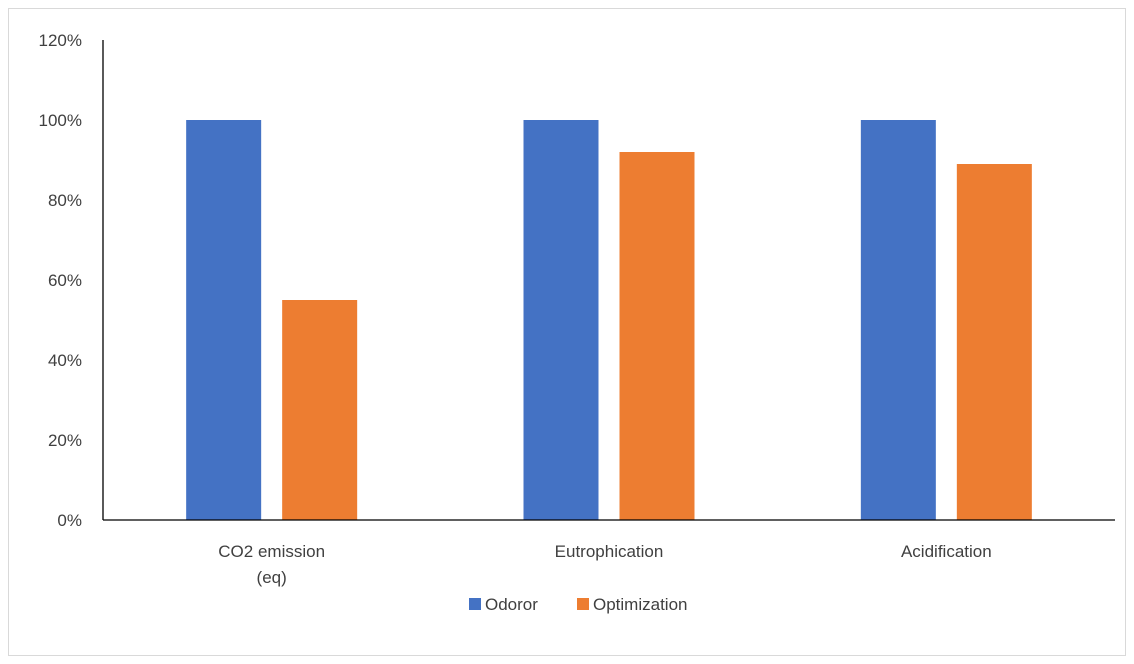 The height and width of the screenshot is (664, 1134). What do you see at coordinates (583, 604) in the screenshot?
I see `legend-swatch-optimization` at bounding box center [583, 604].